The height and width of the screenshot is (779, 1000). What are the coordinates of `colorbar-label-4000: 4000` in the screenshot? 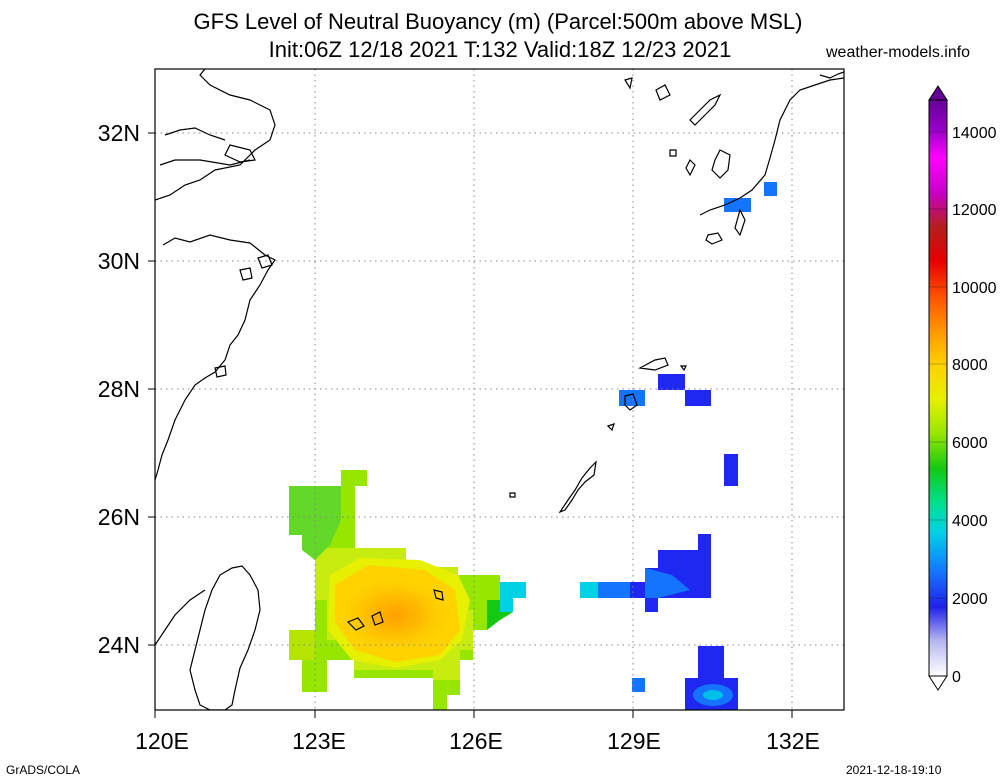 It's located at (970, 521).